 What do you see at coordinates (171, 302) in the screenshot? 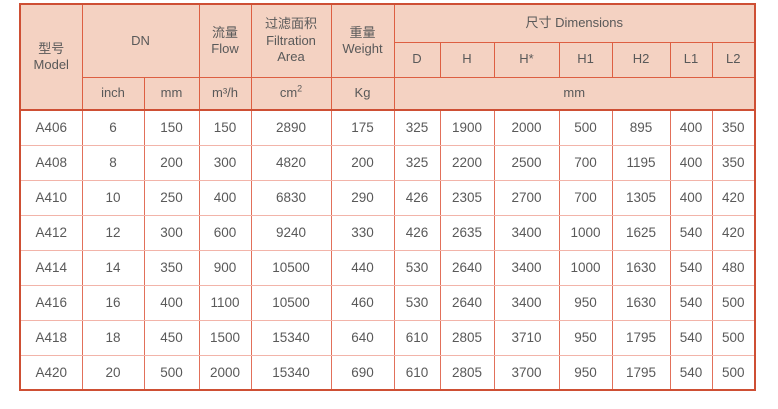
I see `cell-dn-mm: 400` at bounding box center [171, 302].